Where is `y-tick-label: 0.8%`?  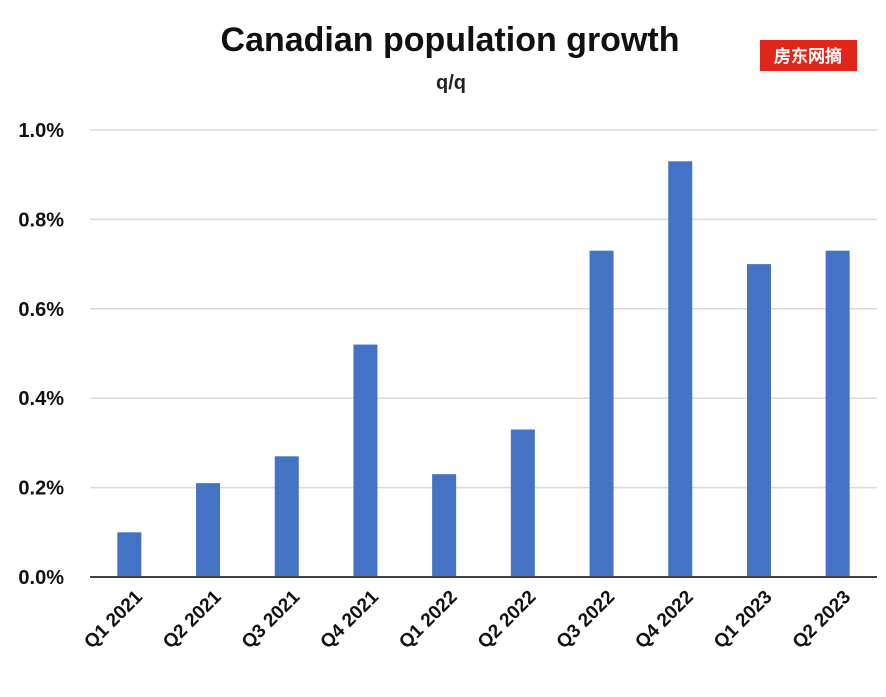 y-tick-label: 0.8% is located at coordinates (41, 220).